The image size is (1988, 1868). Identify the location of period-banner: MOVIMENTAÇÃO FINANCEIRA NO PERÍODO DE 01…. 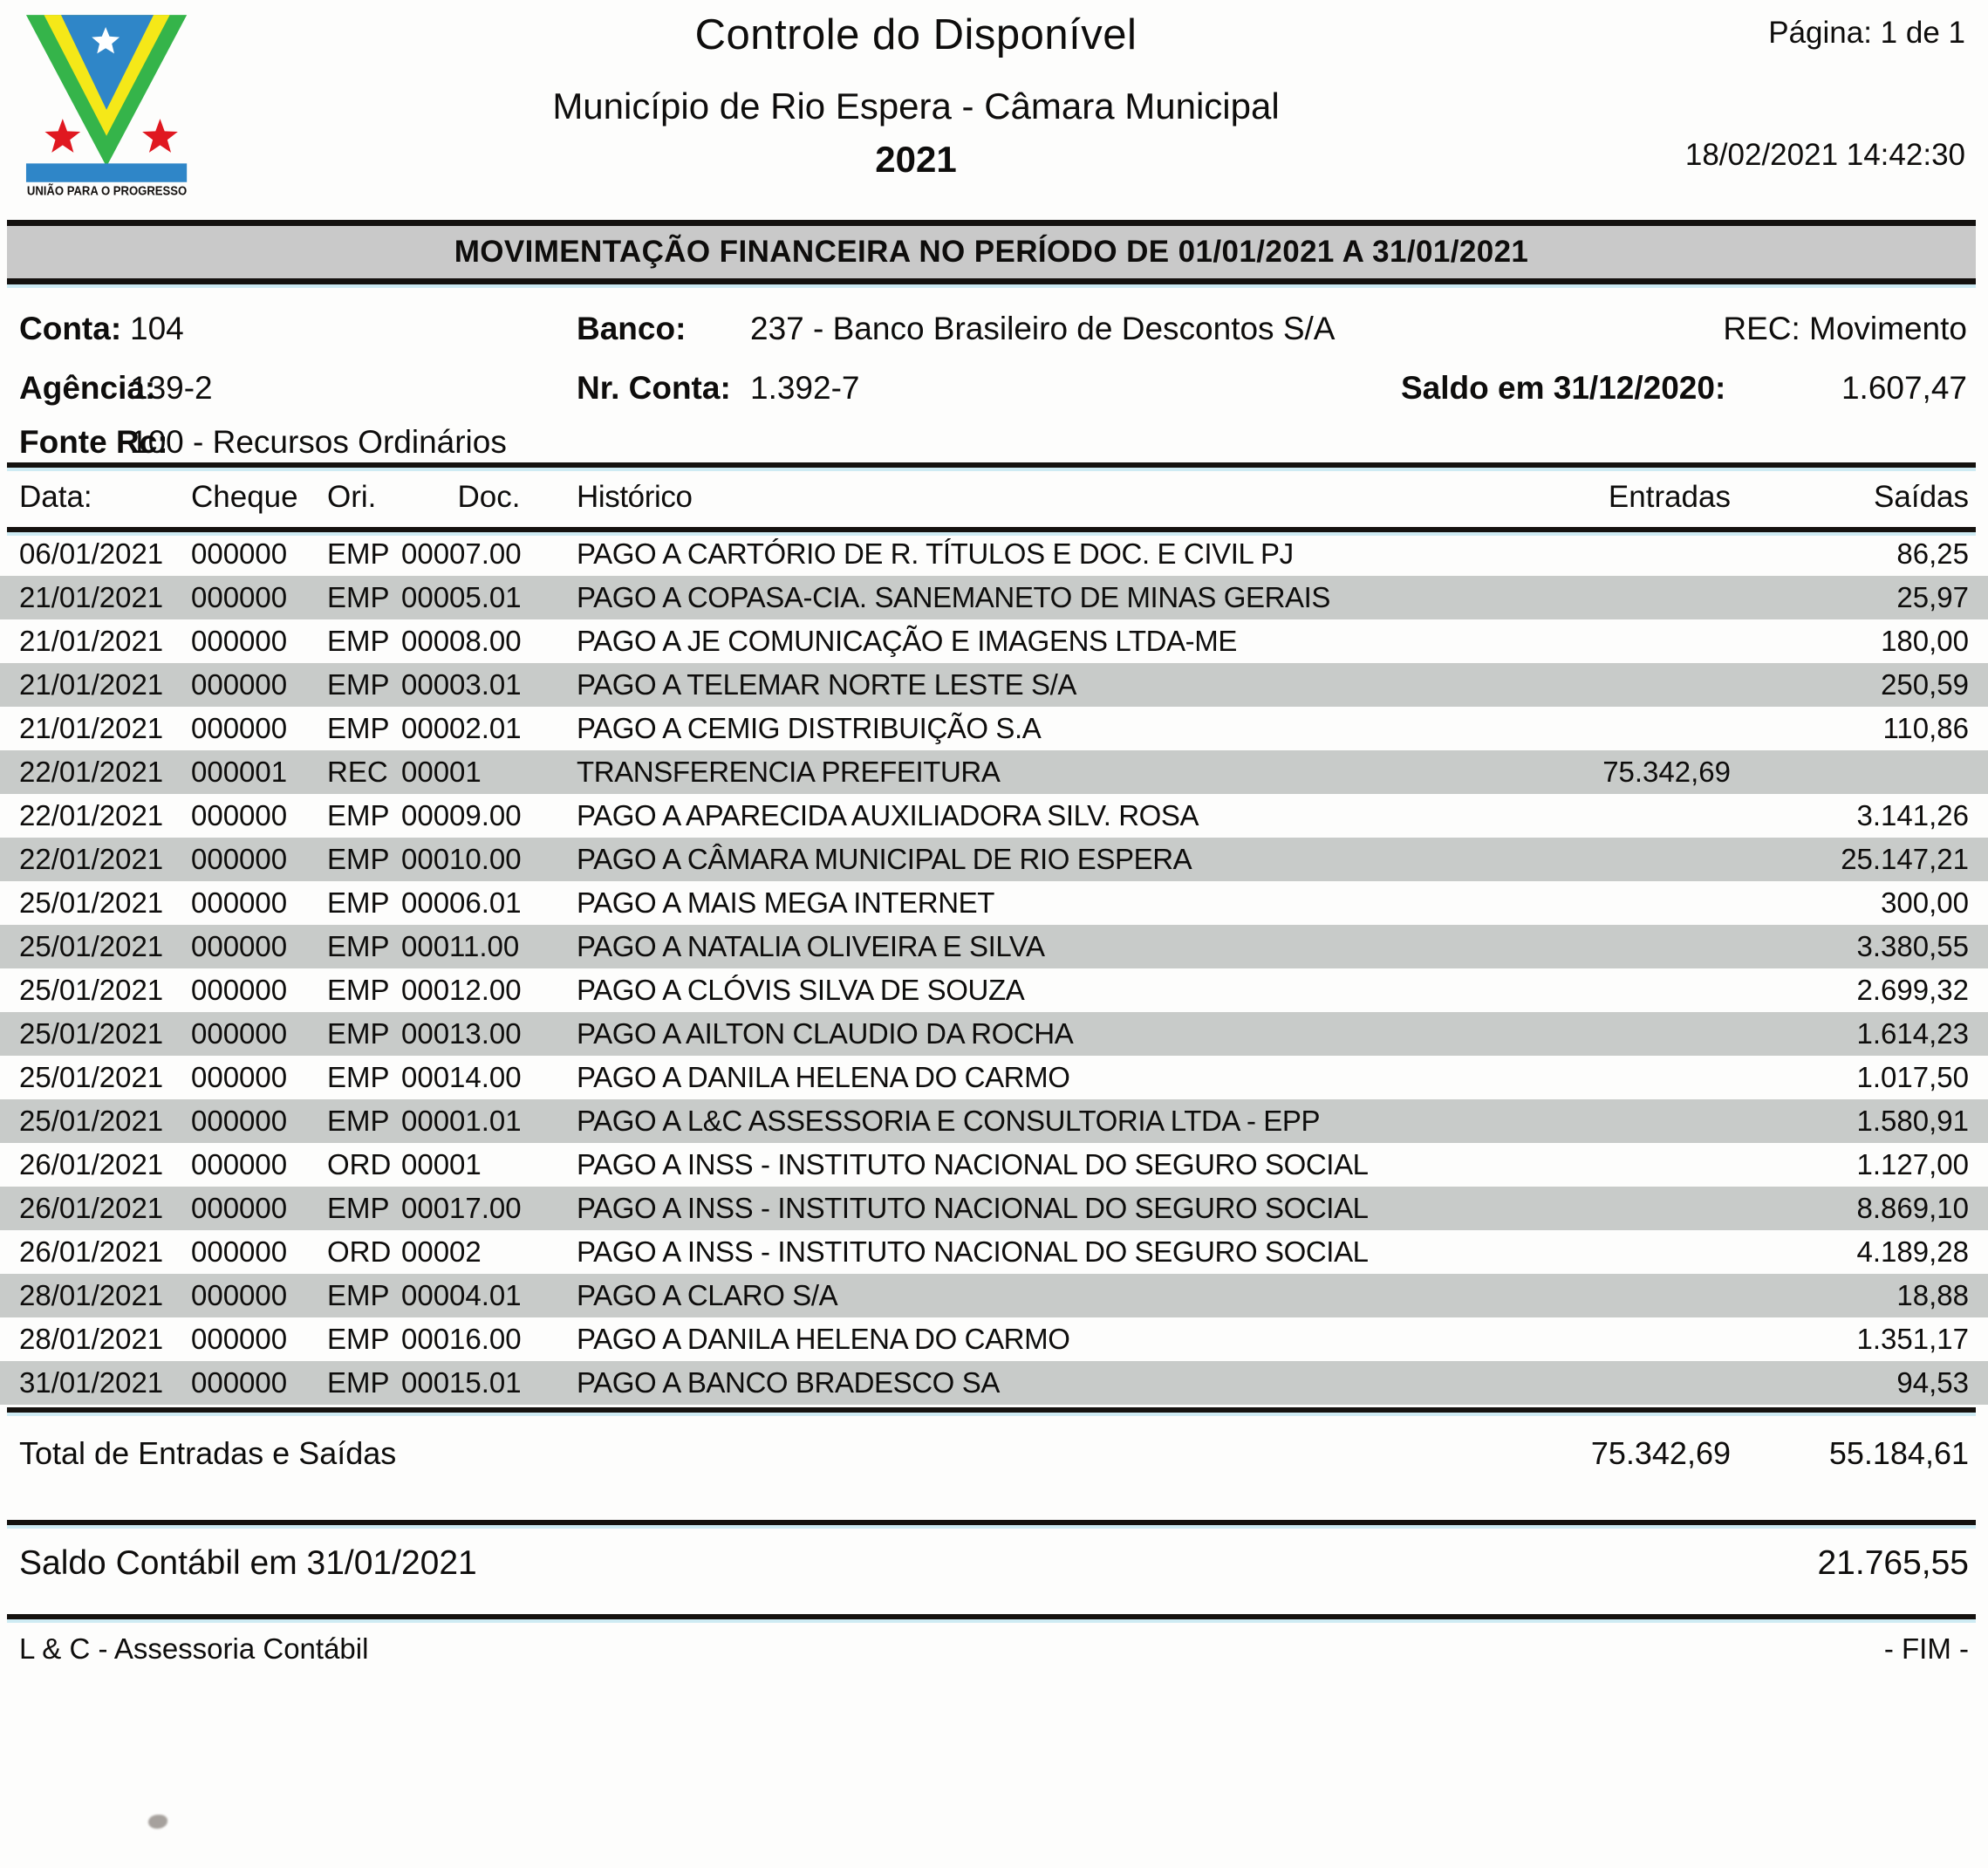
(991, 252).